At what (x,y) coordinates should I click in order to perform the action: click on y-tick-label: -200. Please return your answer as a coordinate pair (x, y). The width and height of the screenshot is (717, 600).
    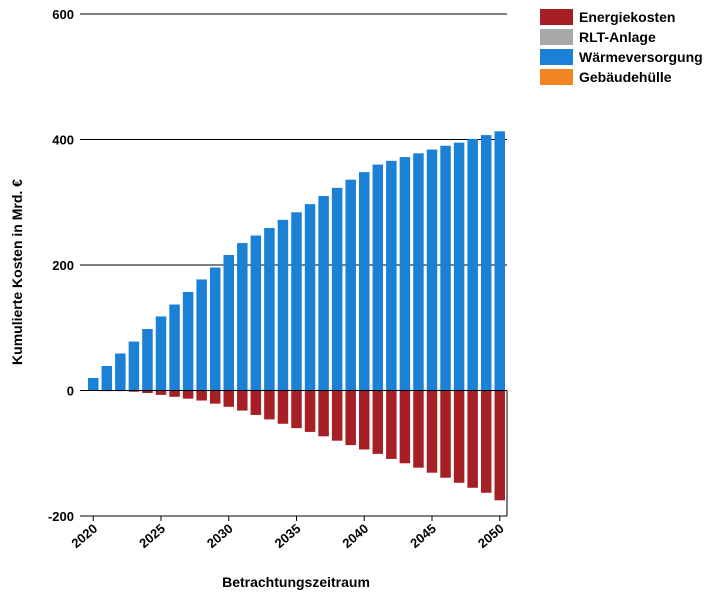
    Looking at the image, I should click on (61, 516).